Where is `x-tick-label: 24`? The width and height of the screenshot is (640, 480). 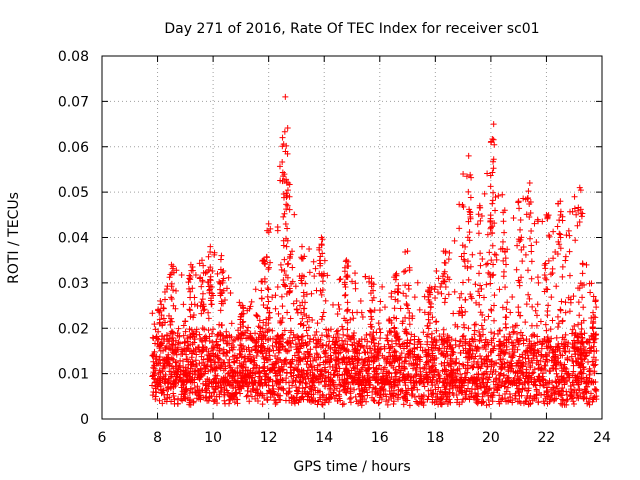
x-tick-label: 24 is located at coordinates (602, 438).